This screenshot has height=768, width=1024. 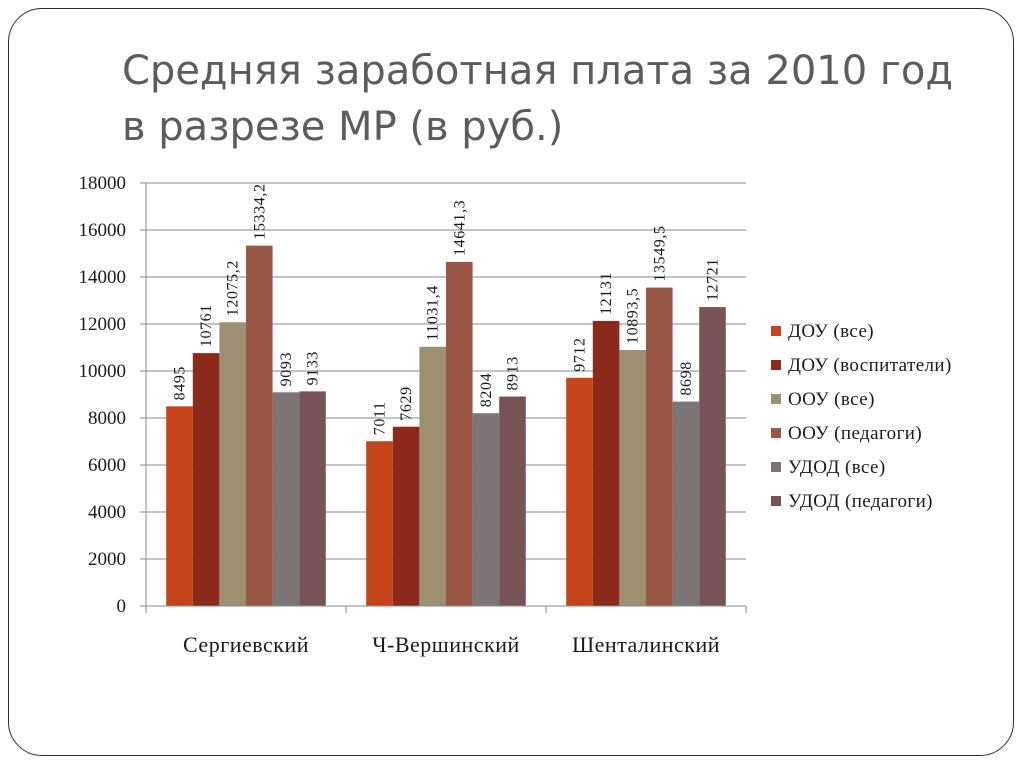 What do you see at coordinates (659, 253) in the screenshot?
I see `value-label: 13549,5` at bounding box center [659, 253].